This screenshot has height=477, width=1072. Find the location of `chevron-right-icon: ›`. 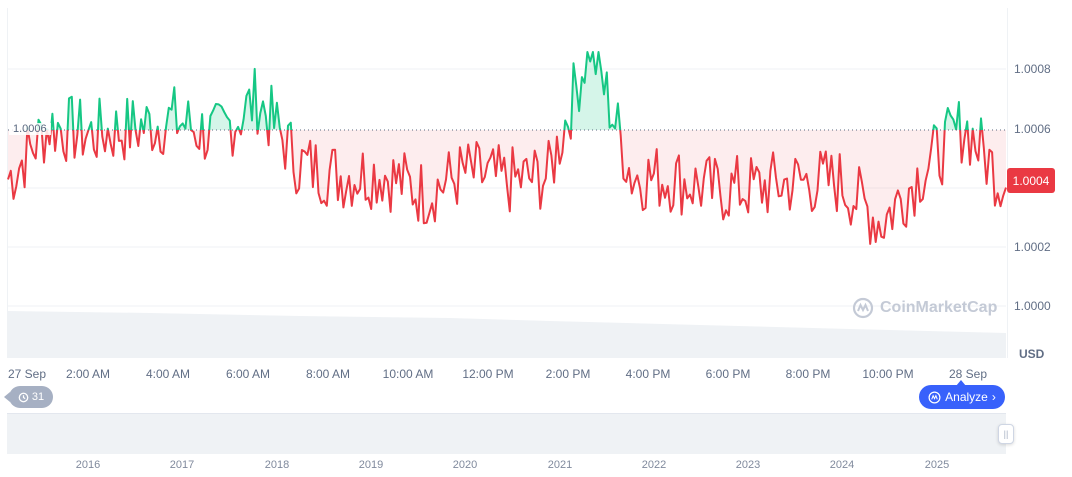

chevron-right-icon: › is located at coordinates (993, 397).